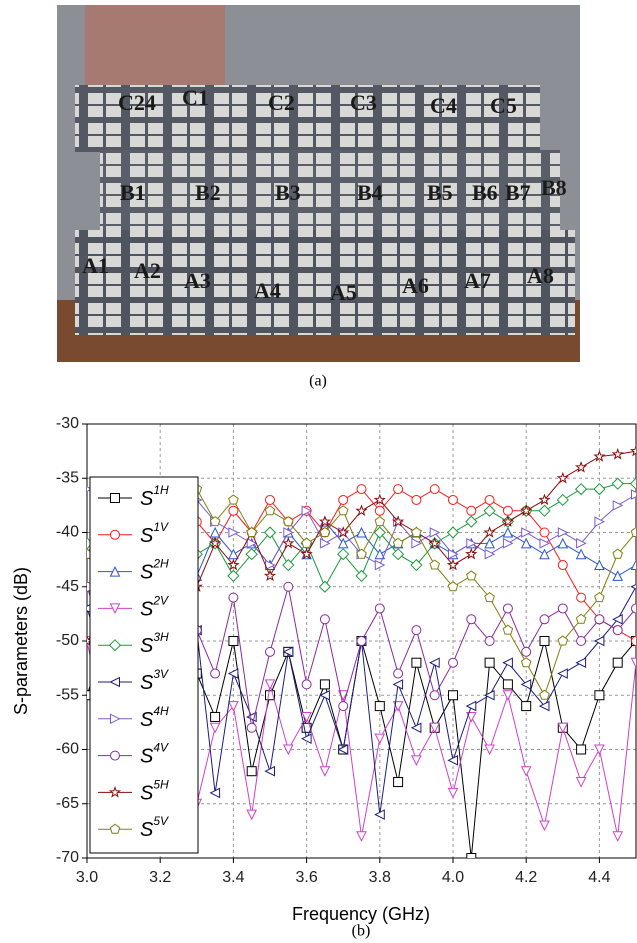  I want to click on legend-label: S2H, so click(154, 570).